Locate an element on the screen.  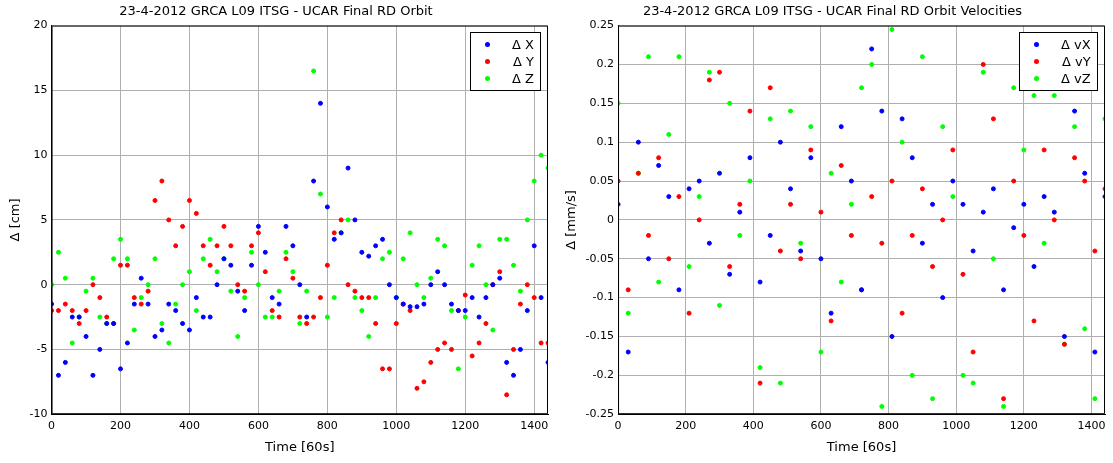
y-axis-title: Δ [mm/s] is located at coordinates (571, 220).